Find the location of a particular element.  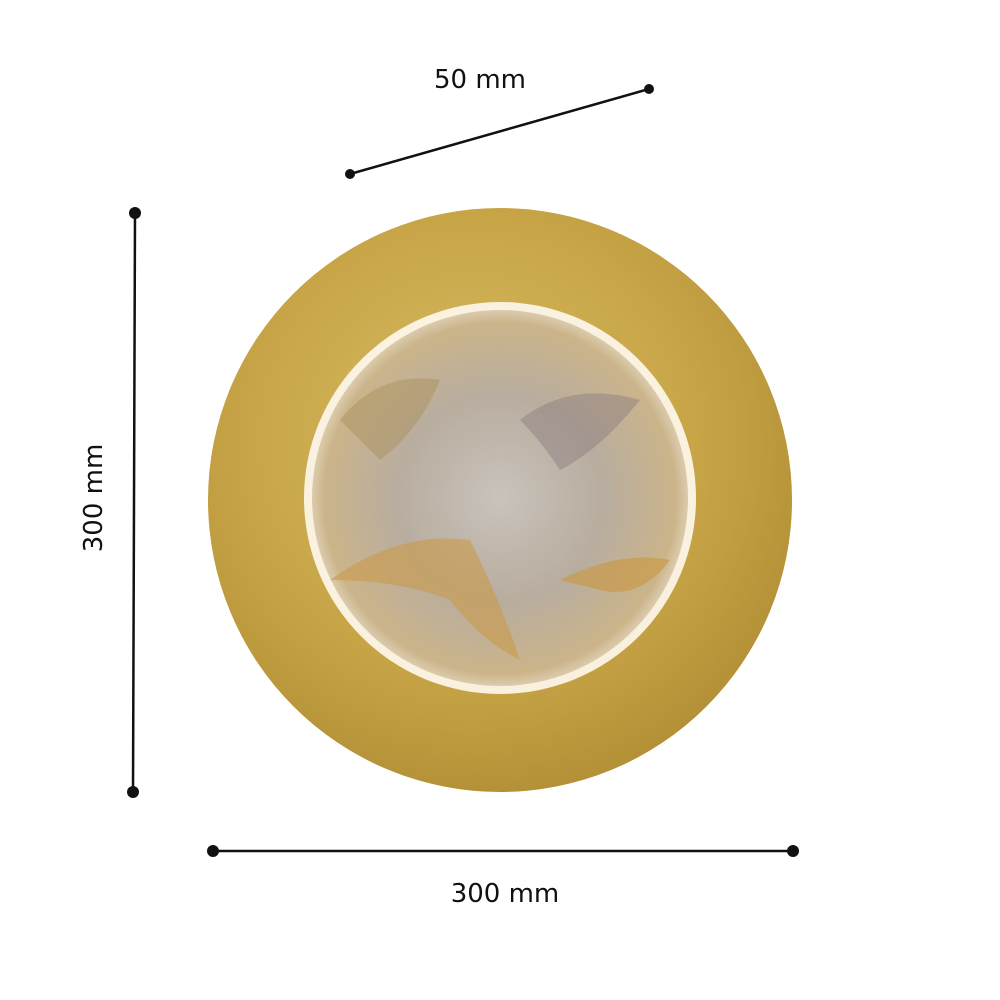

depth-label: 50 mm is located at coordinates (480, 80).